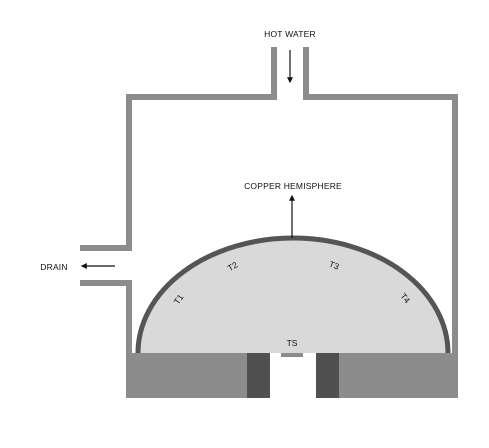  I want to click on t2-label: T2, so click(233, 266).